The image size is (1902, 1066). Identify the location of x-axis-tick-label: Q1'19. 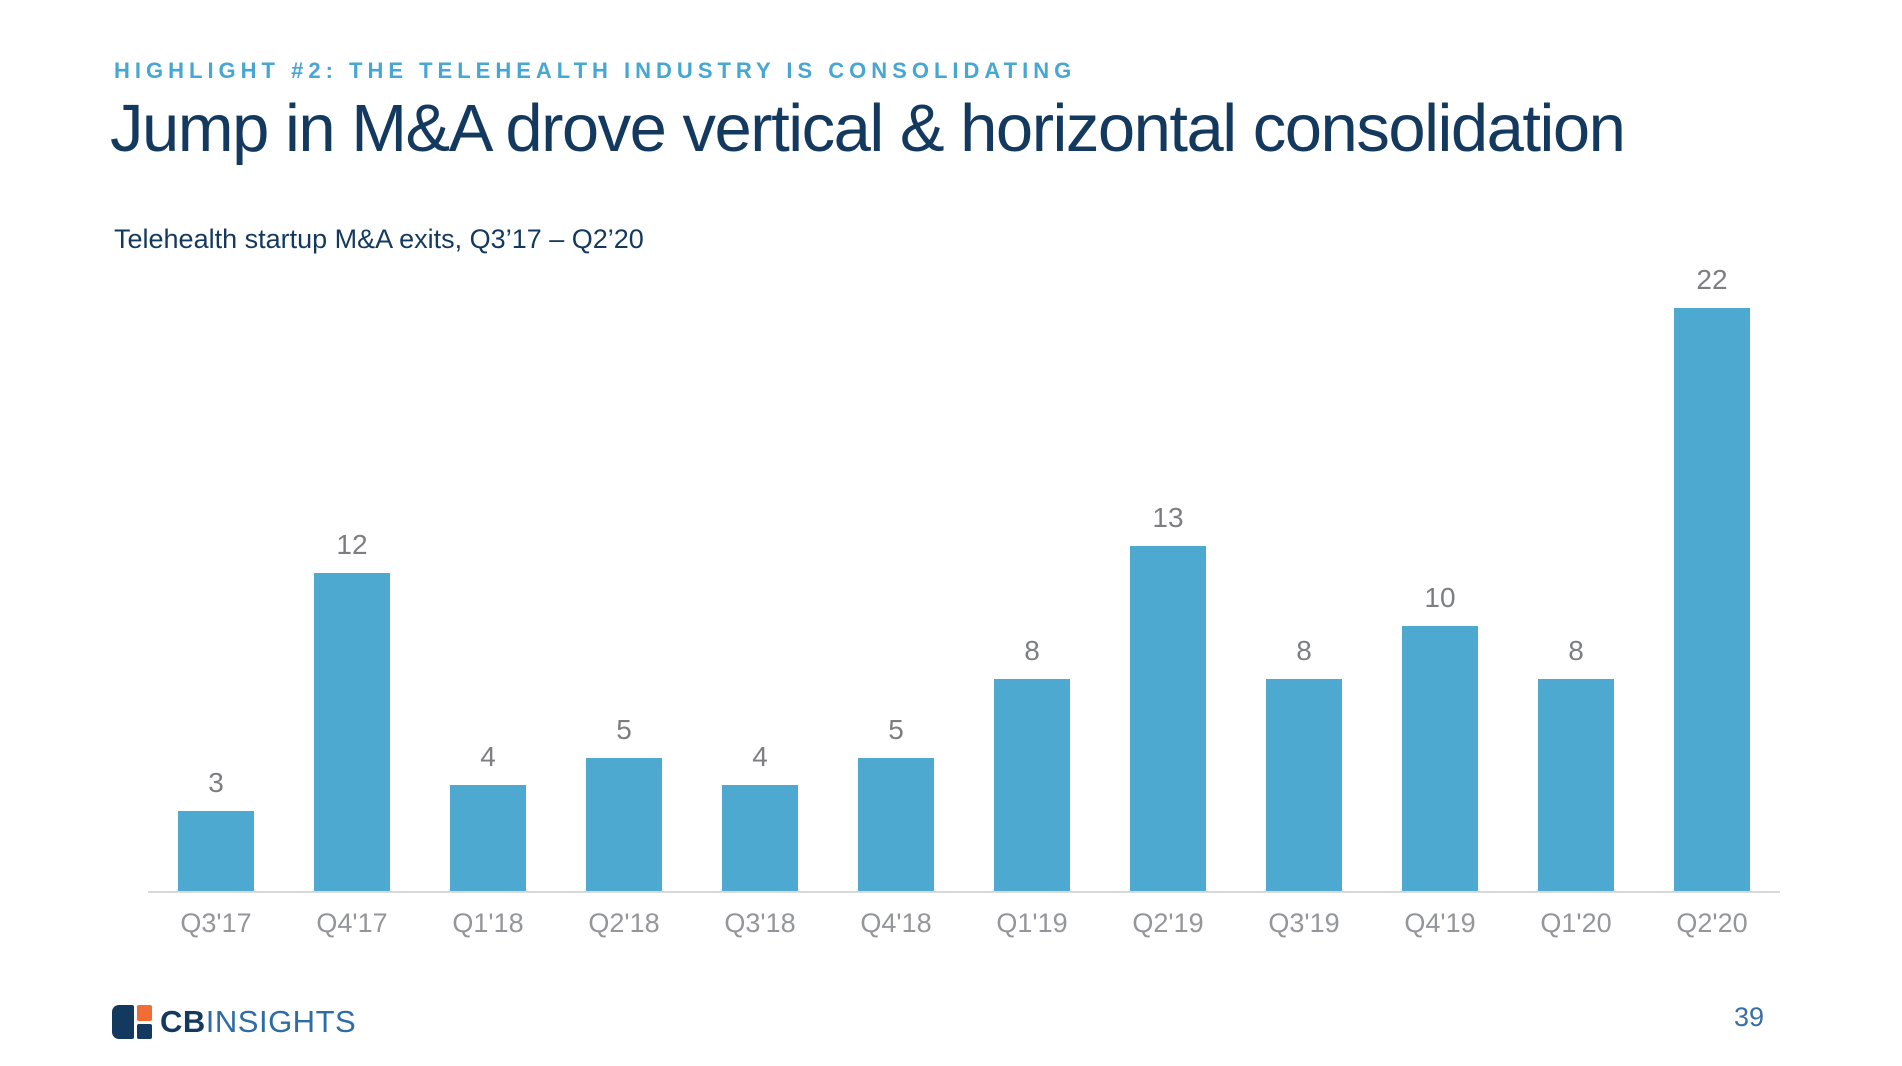
(1032, 923).